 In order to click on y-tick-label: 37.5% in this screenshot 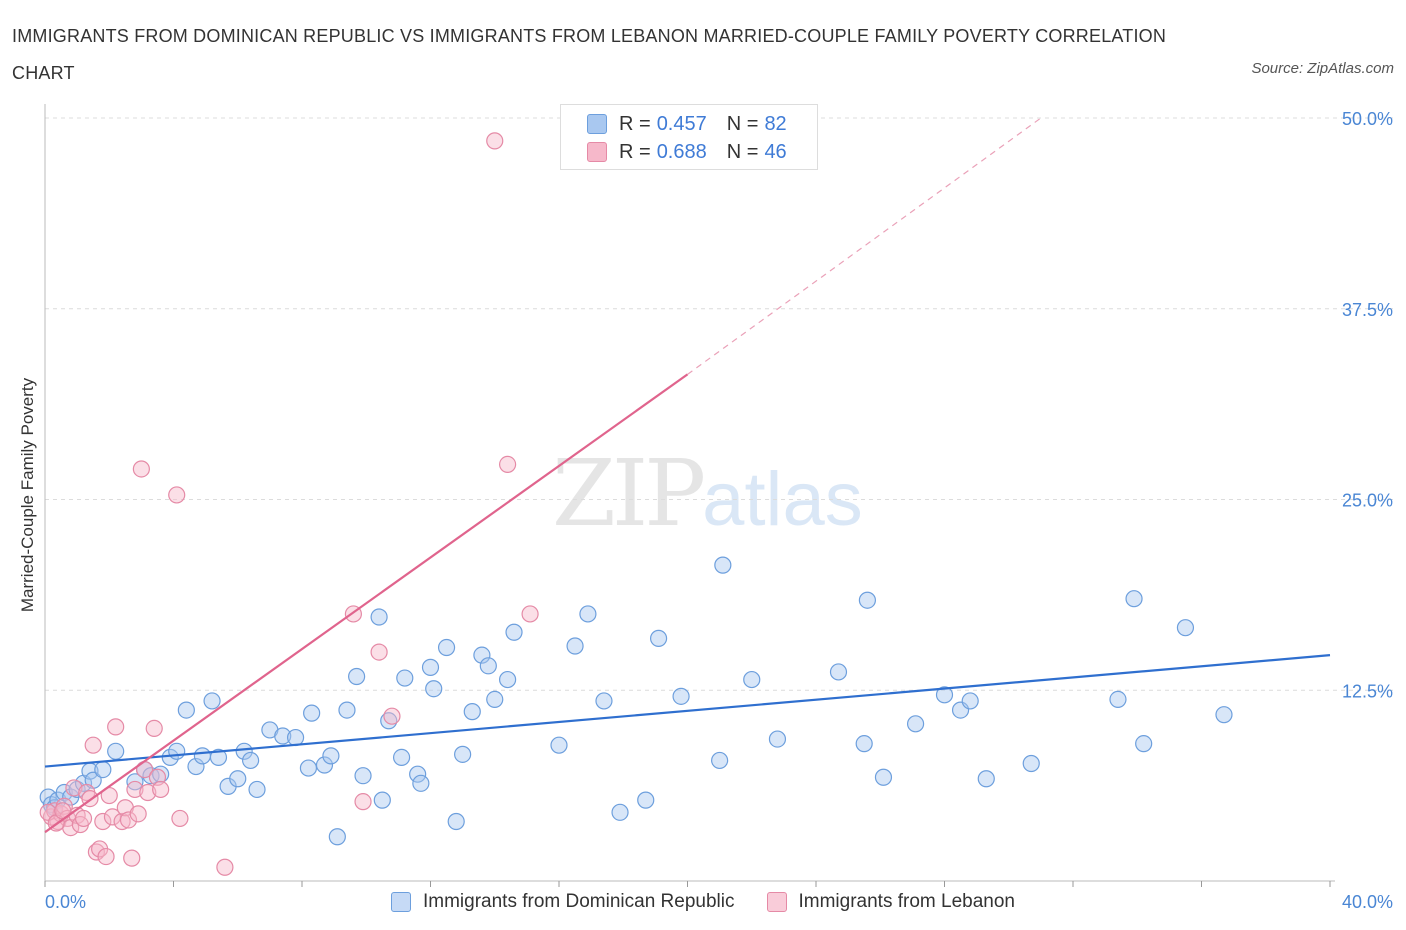, I will do `click(1367, 310)`.